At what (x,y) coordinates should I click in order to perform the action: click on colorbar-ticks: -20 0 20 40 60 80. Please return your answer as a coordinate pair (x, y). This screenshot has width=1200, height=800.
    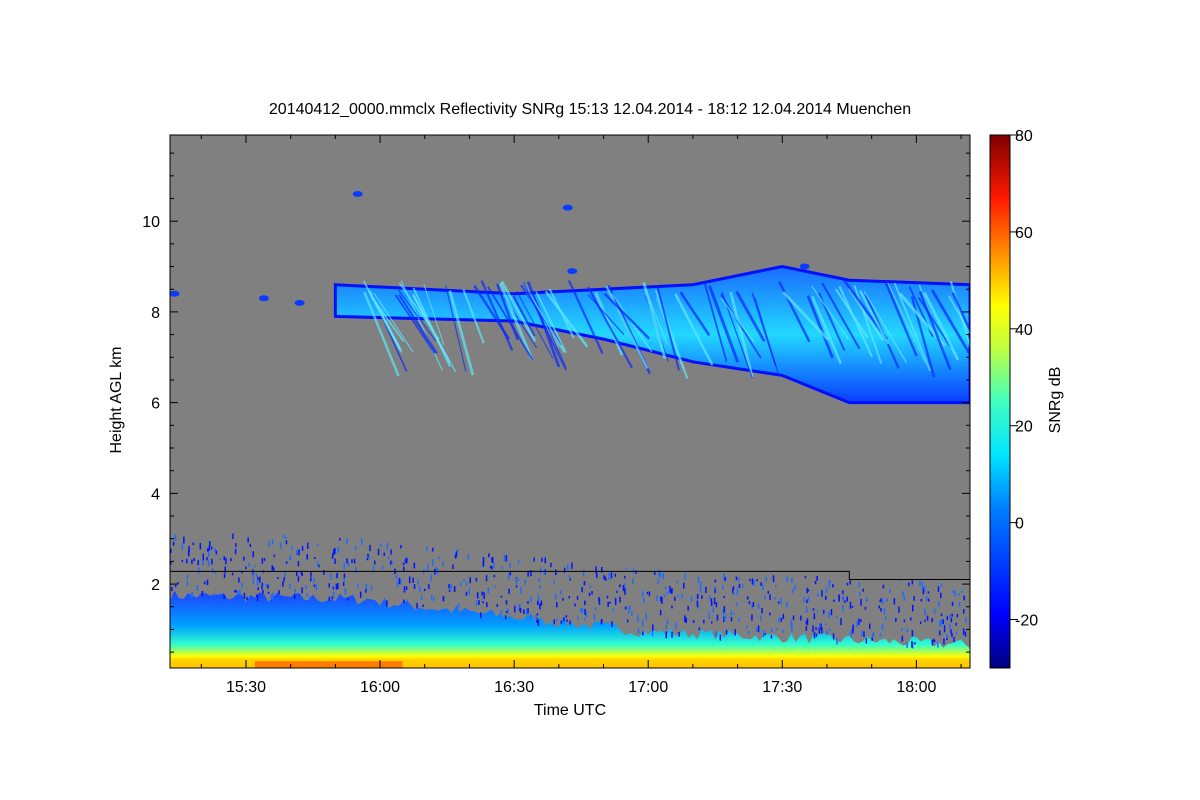
    Looking at the image, I should click on (1024, 379).